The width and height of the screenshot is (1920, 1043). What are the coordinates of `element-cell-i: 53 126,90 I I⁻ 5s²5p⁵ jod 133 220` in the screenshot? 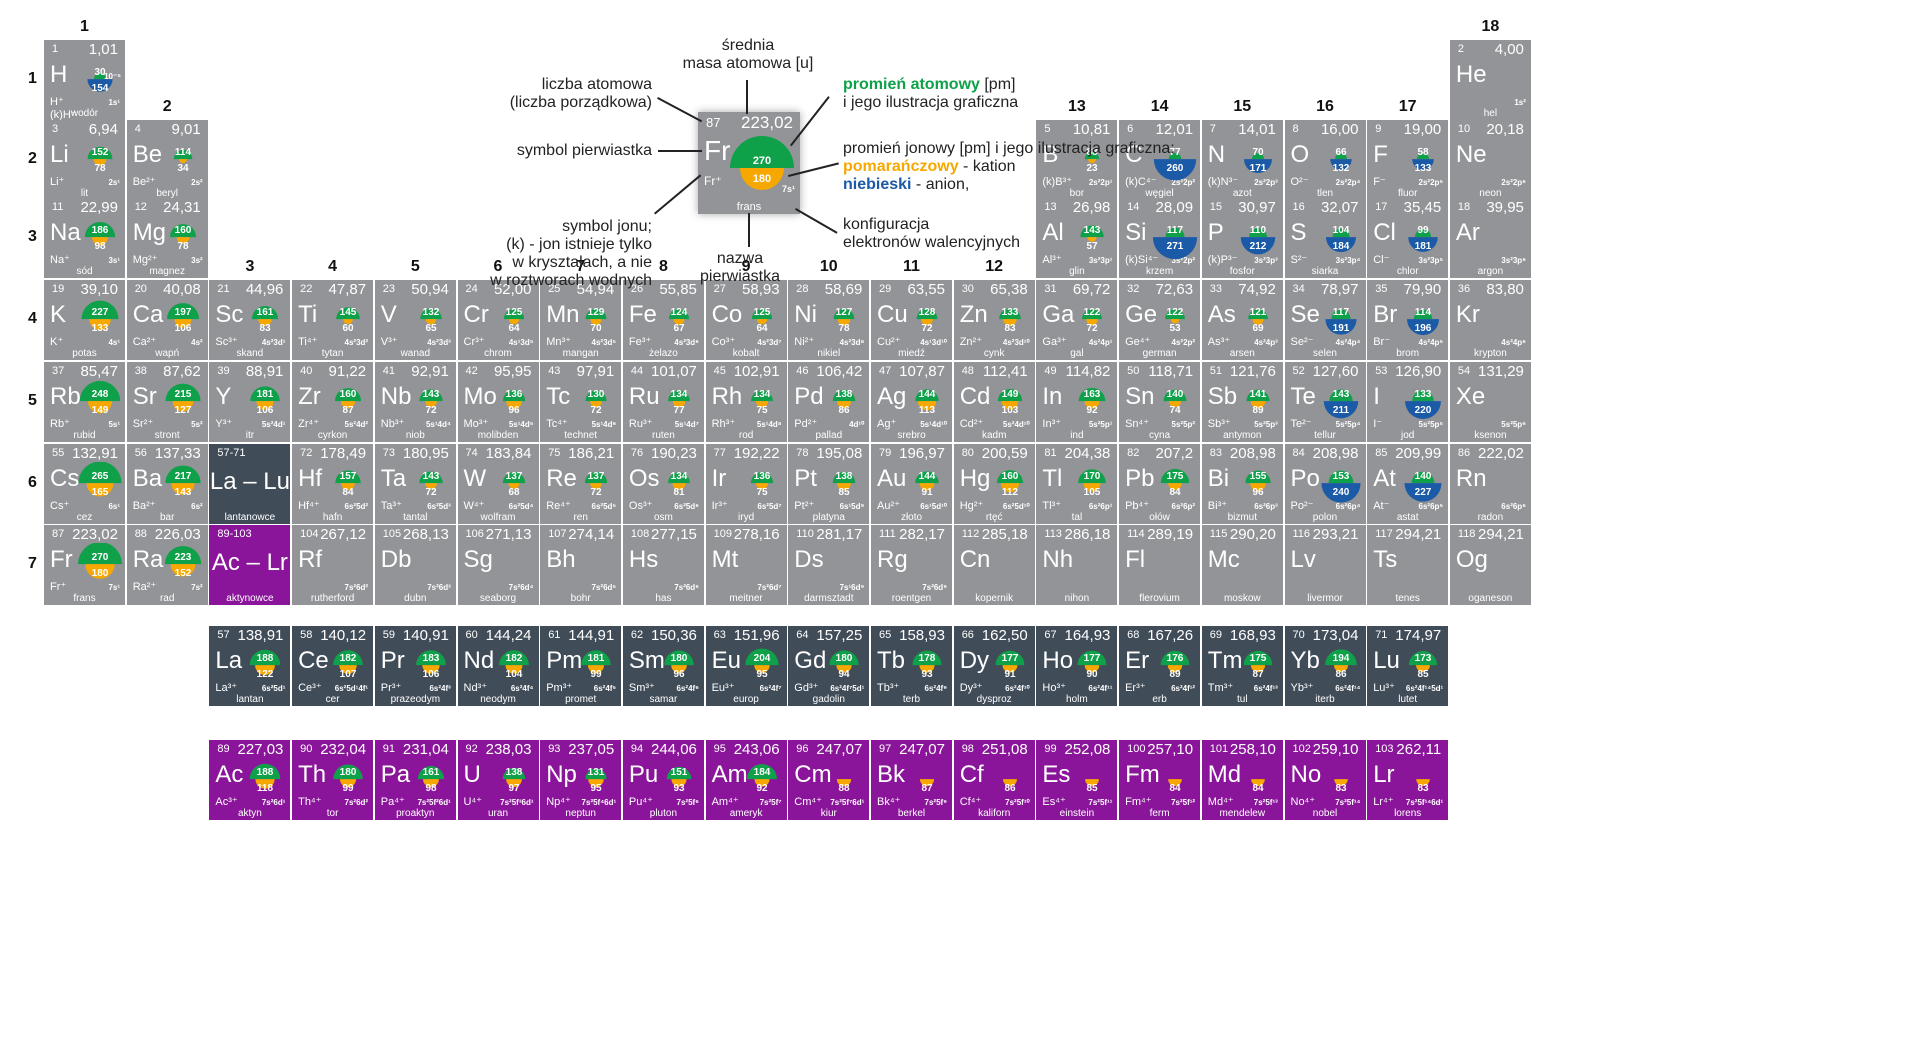 It's located at (1408, 402).